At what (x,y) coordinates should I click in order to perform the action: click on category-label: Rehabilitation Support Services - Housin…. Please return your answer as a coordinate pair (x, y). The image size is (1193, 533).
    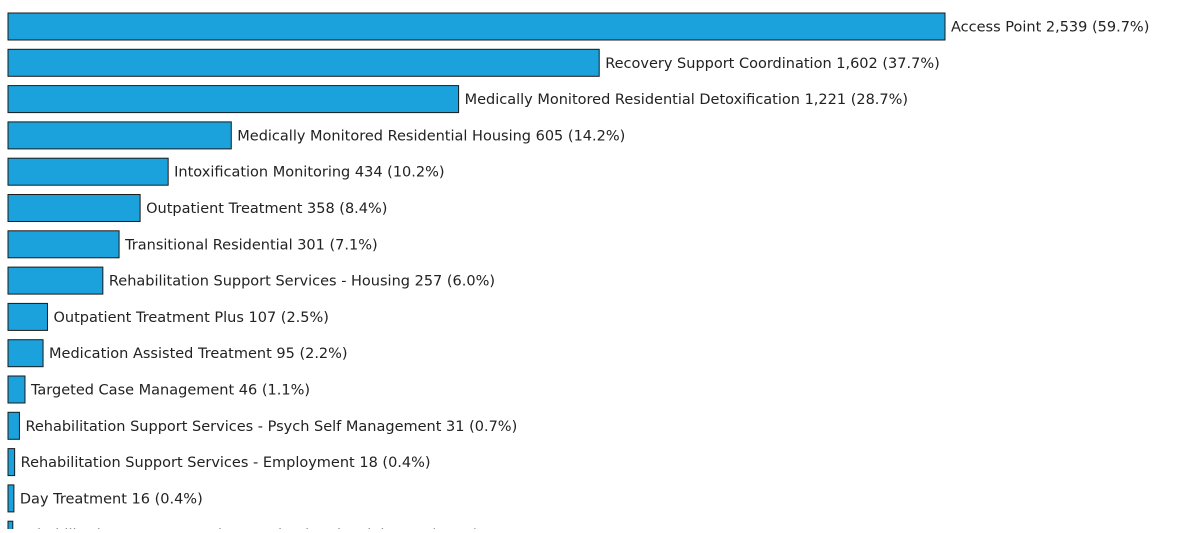
    Looking at the image, I should click on (259, 282).